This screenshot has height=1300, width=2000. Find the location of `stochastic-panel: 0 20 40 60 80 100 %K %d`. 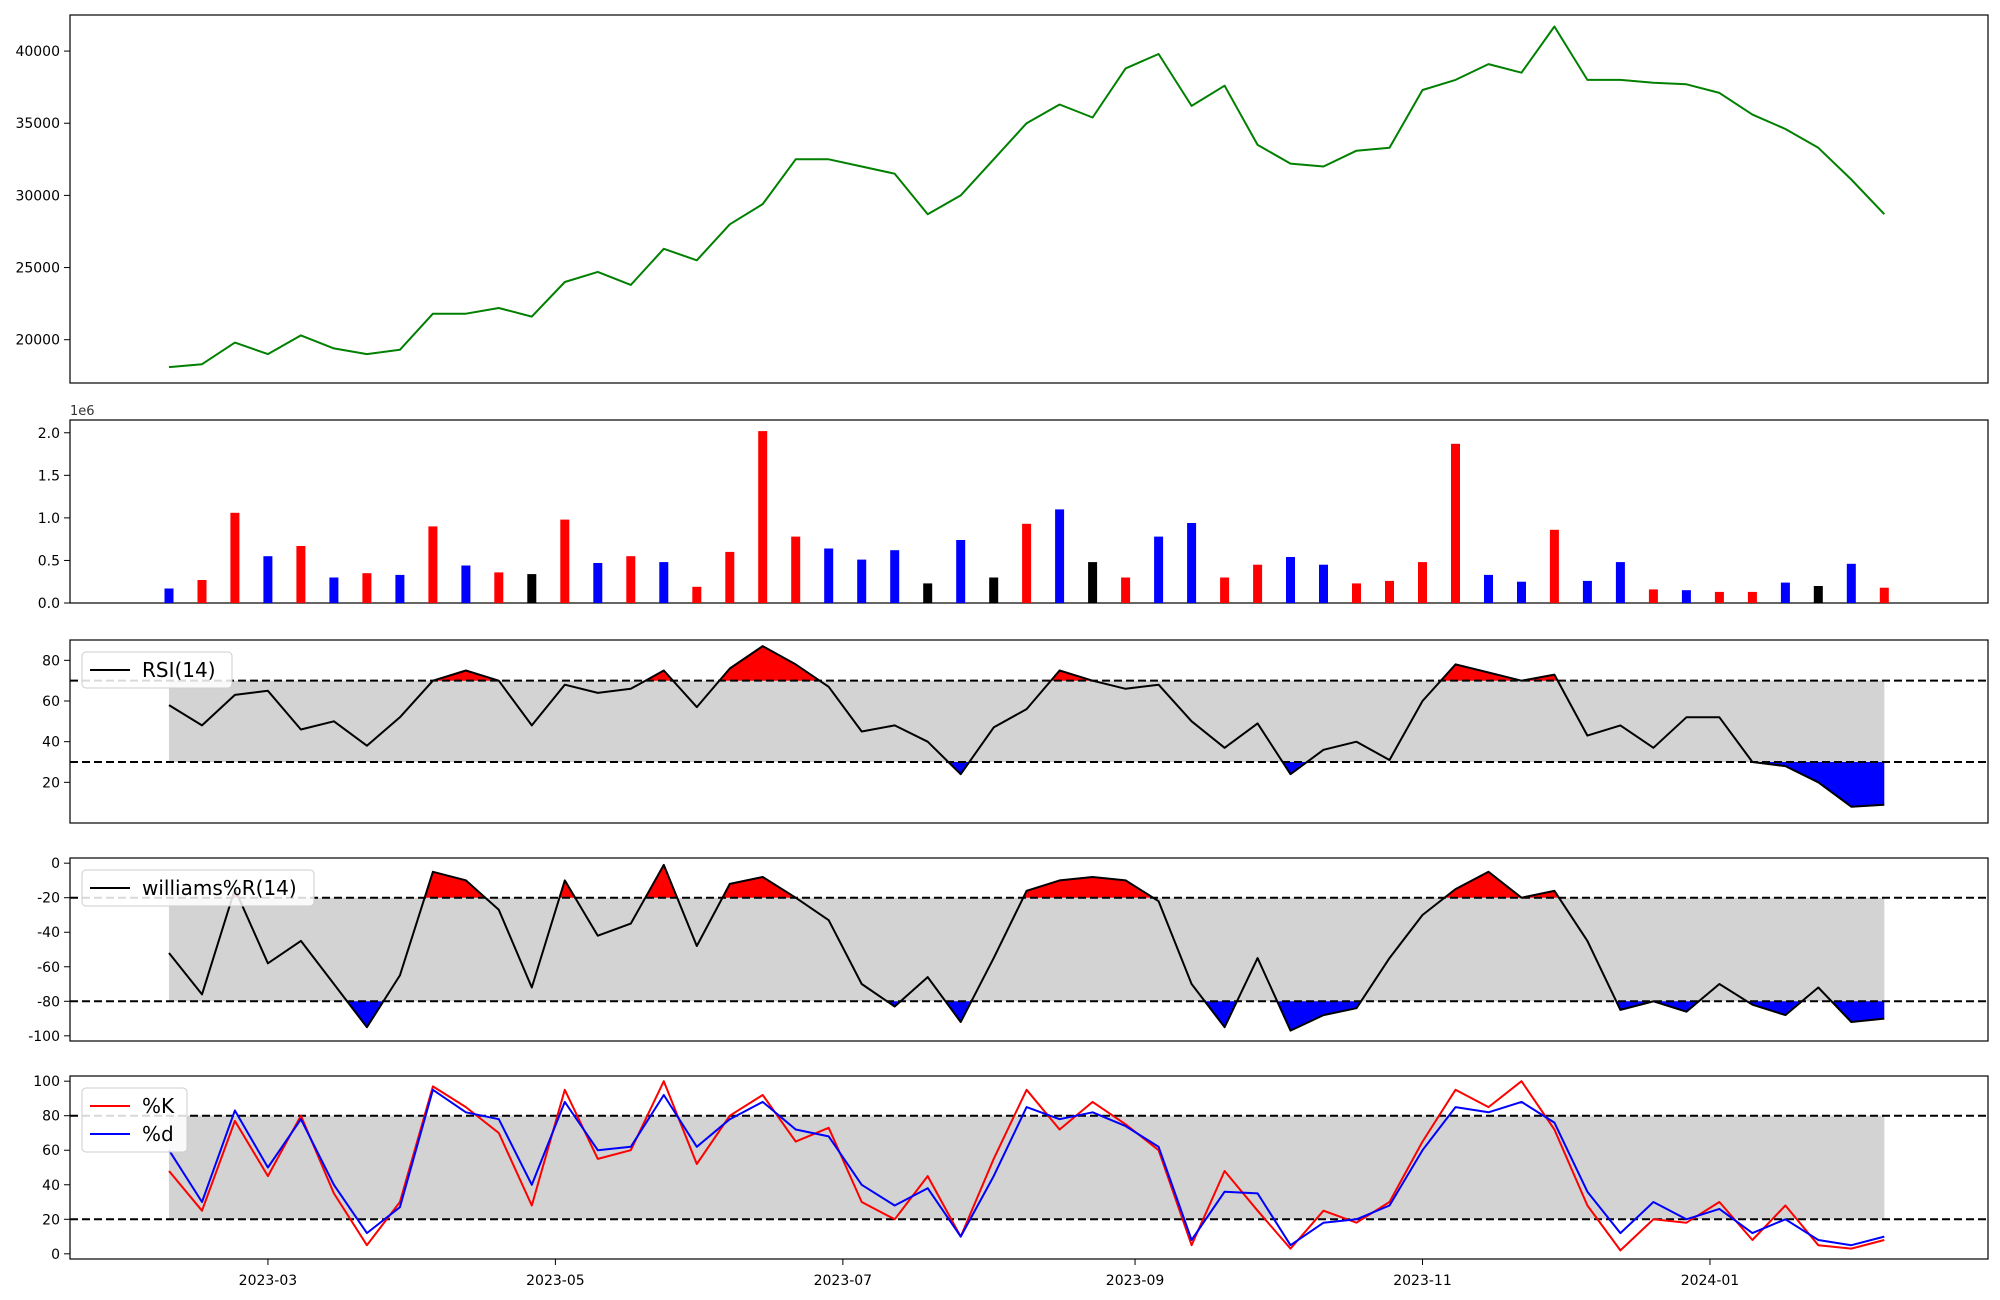

stochastic-panel: 0 20 40 60 80 100 %K %d is located at coordinates (1011, 1168).